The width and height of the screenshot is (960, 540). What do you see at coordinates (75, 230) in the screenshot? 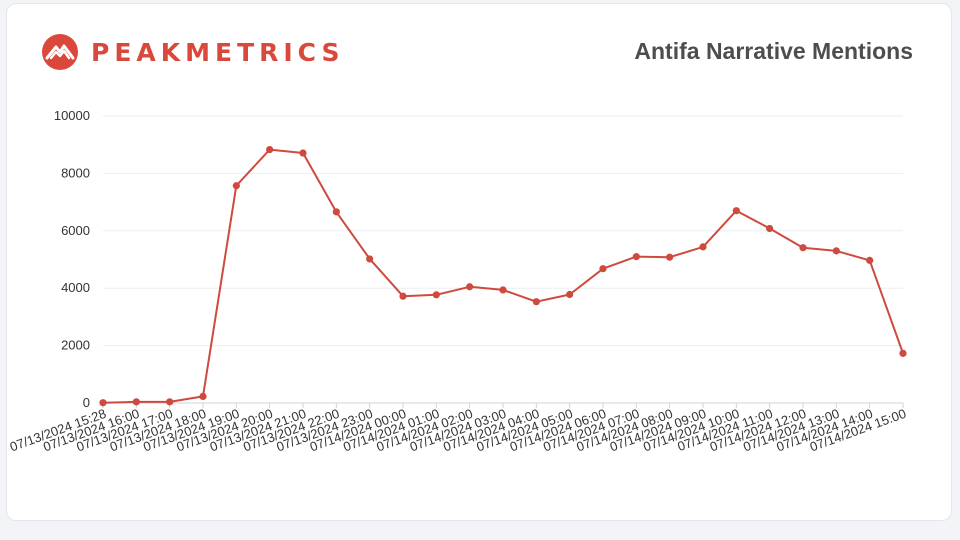
I see `y-tick-label: 6000` at bounding box center [75, 230].